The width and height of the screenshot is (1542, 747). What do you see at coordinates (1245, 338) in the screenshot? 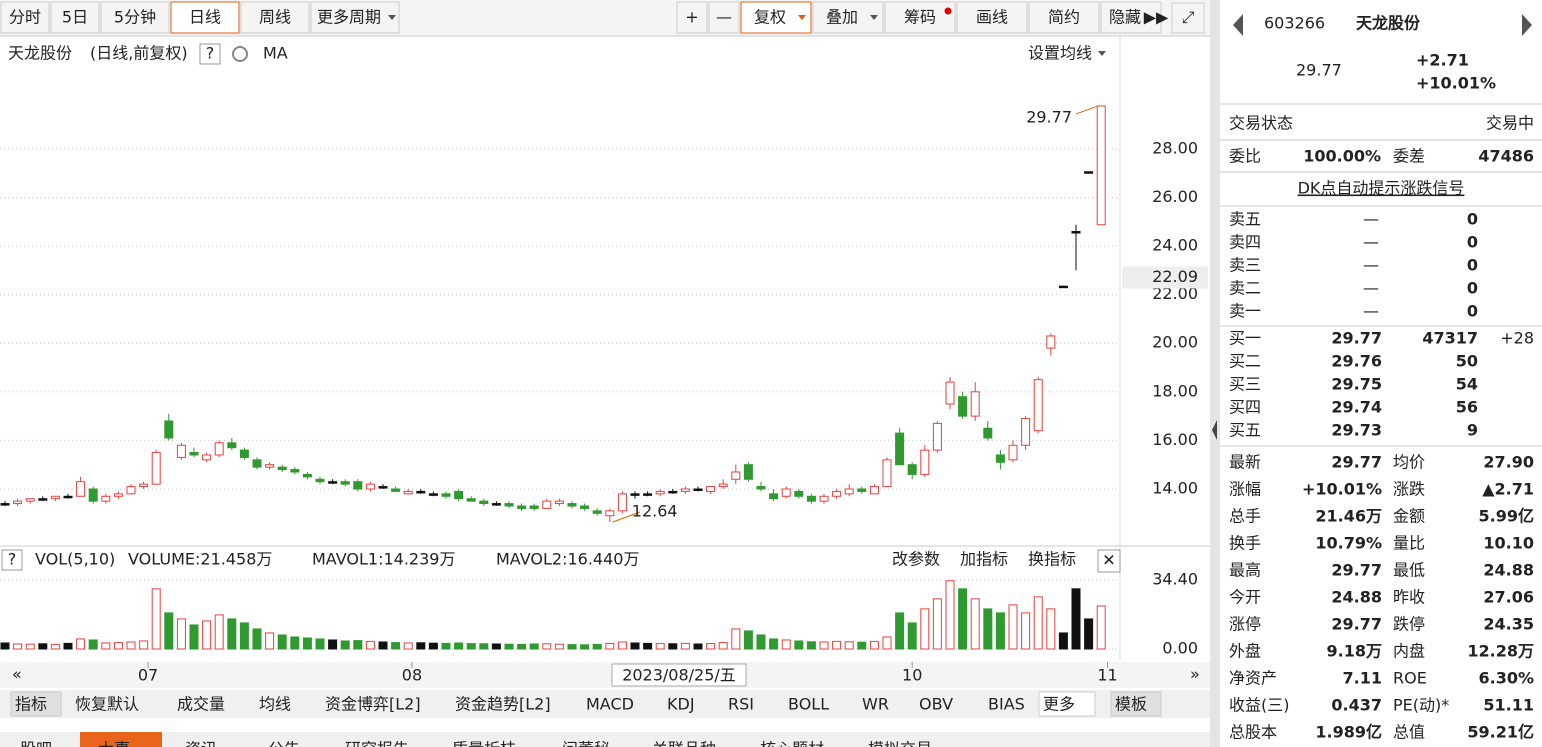
I see `bid-label: 买一` at bounding box center [1245, 338].